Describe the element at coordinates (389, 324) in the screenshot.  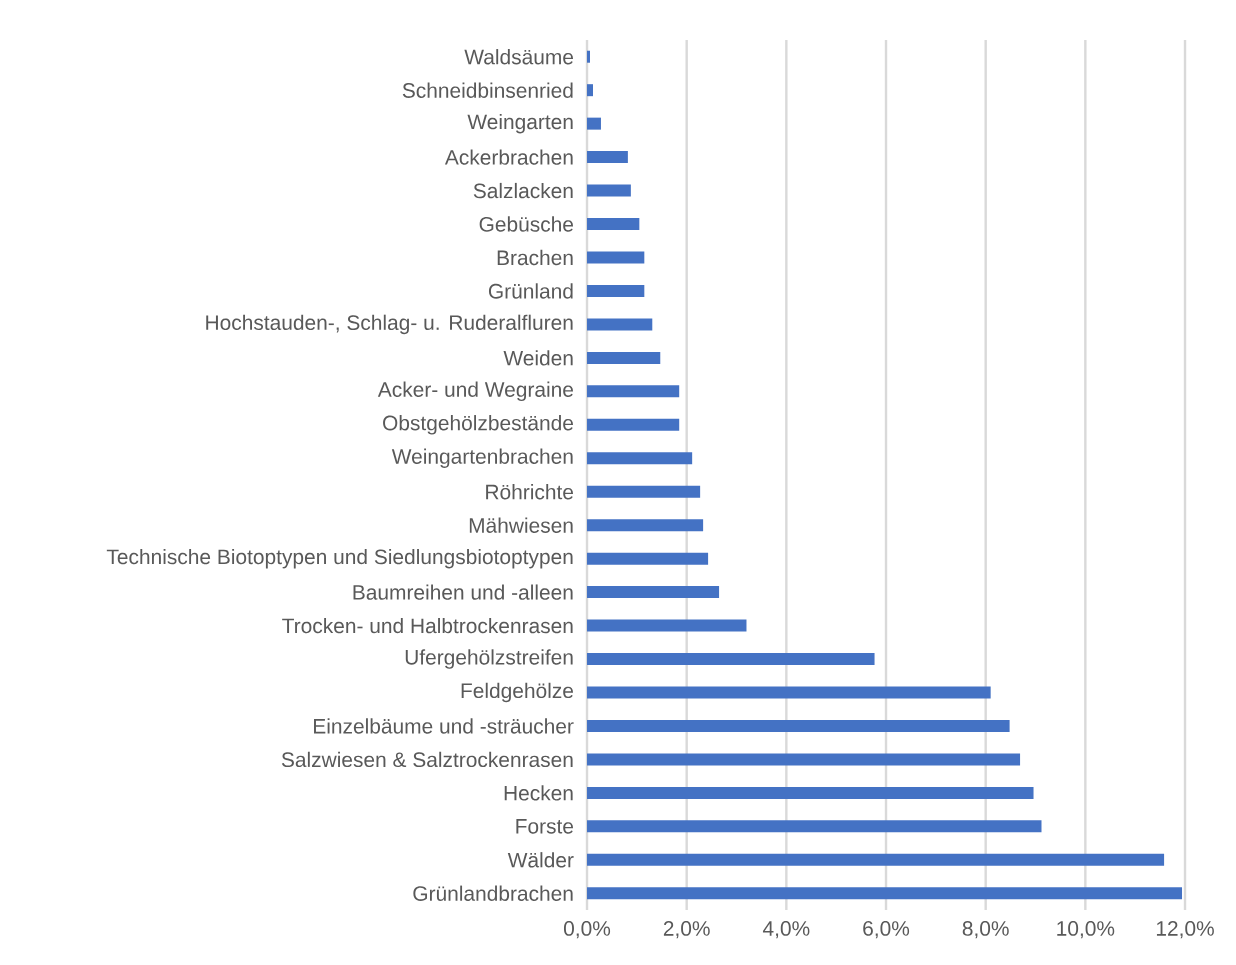
I see `y-tick-label: Hochstauden-, Schlag- u. Ruderalfluren` at that location.